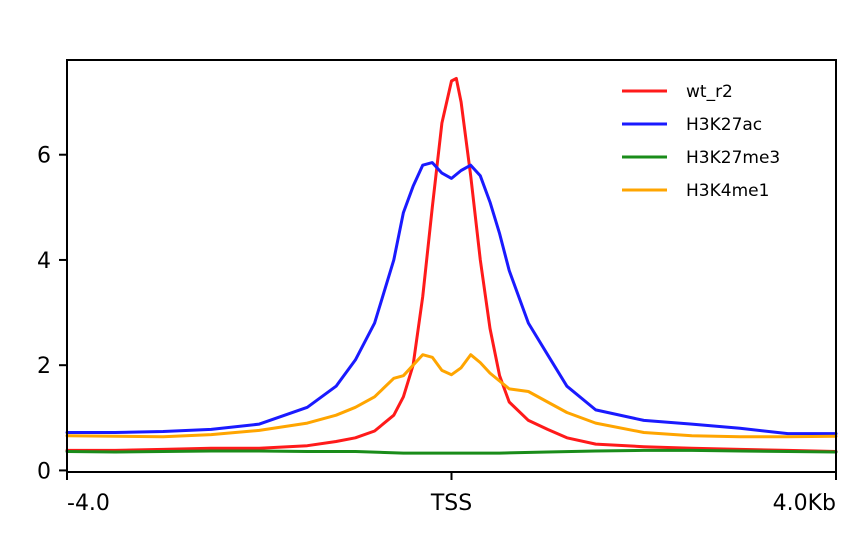 This screenshot has width=866, height=551. I want to click on series-line-h3k27me3, so click(451, 451).